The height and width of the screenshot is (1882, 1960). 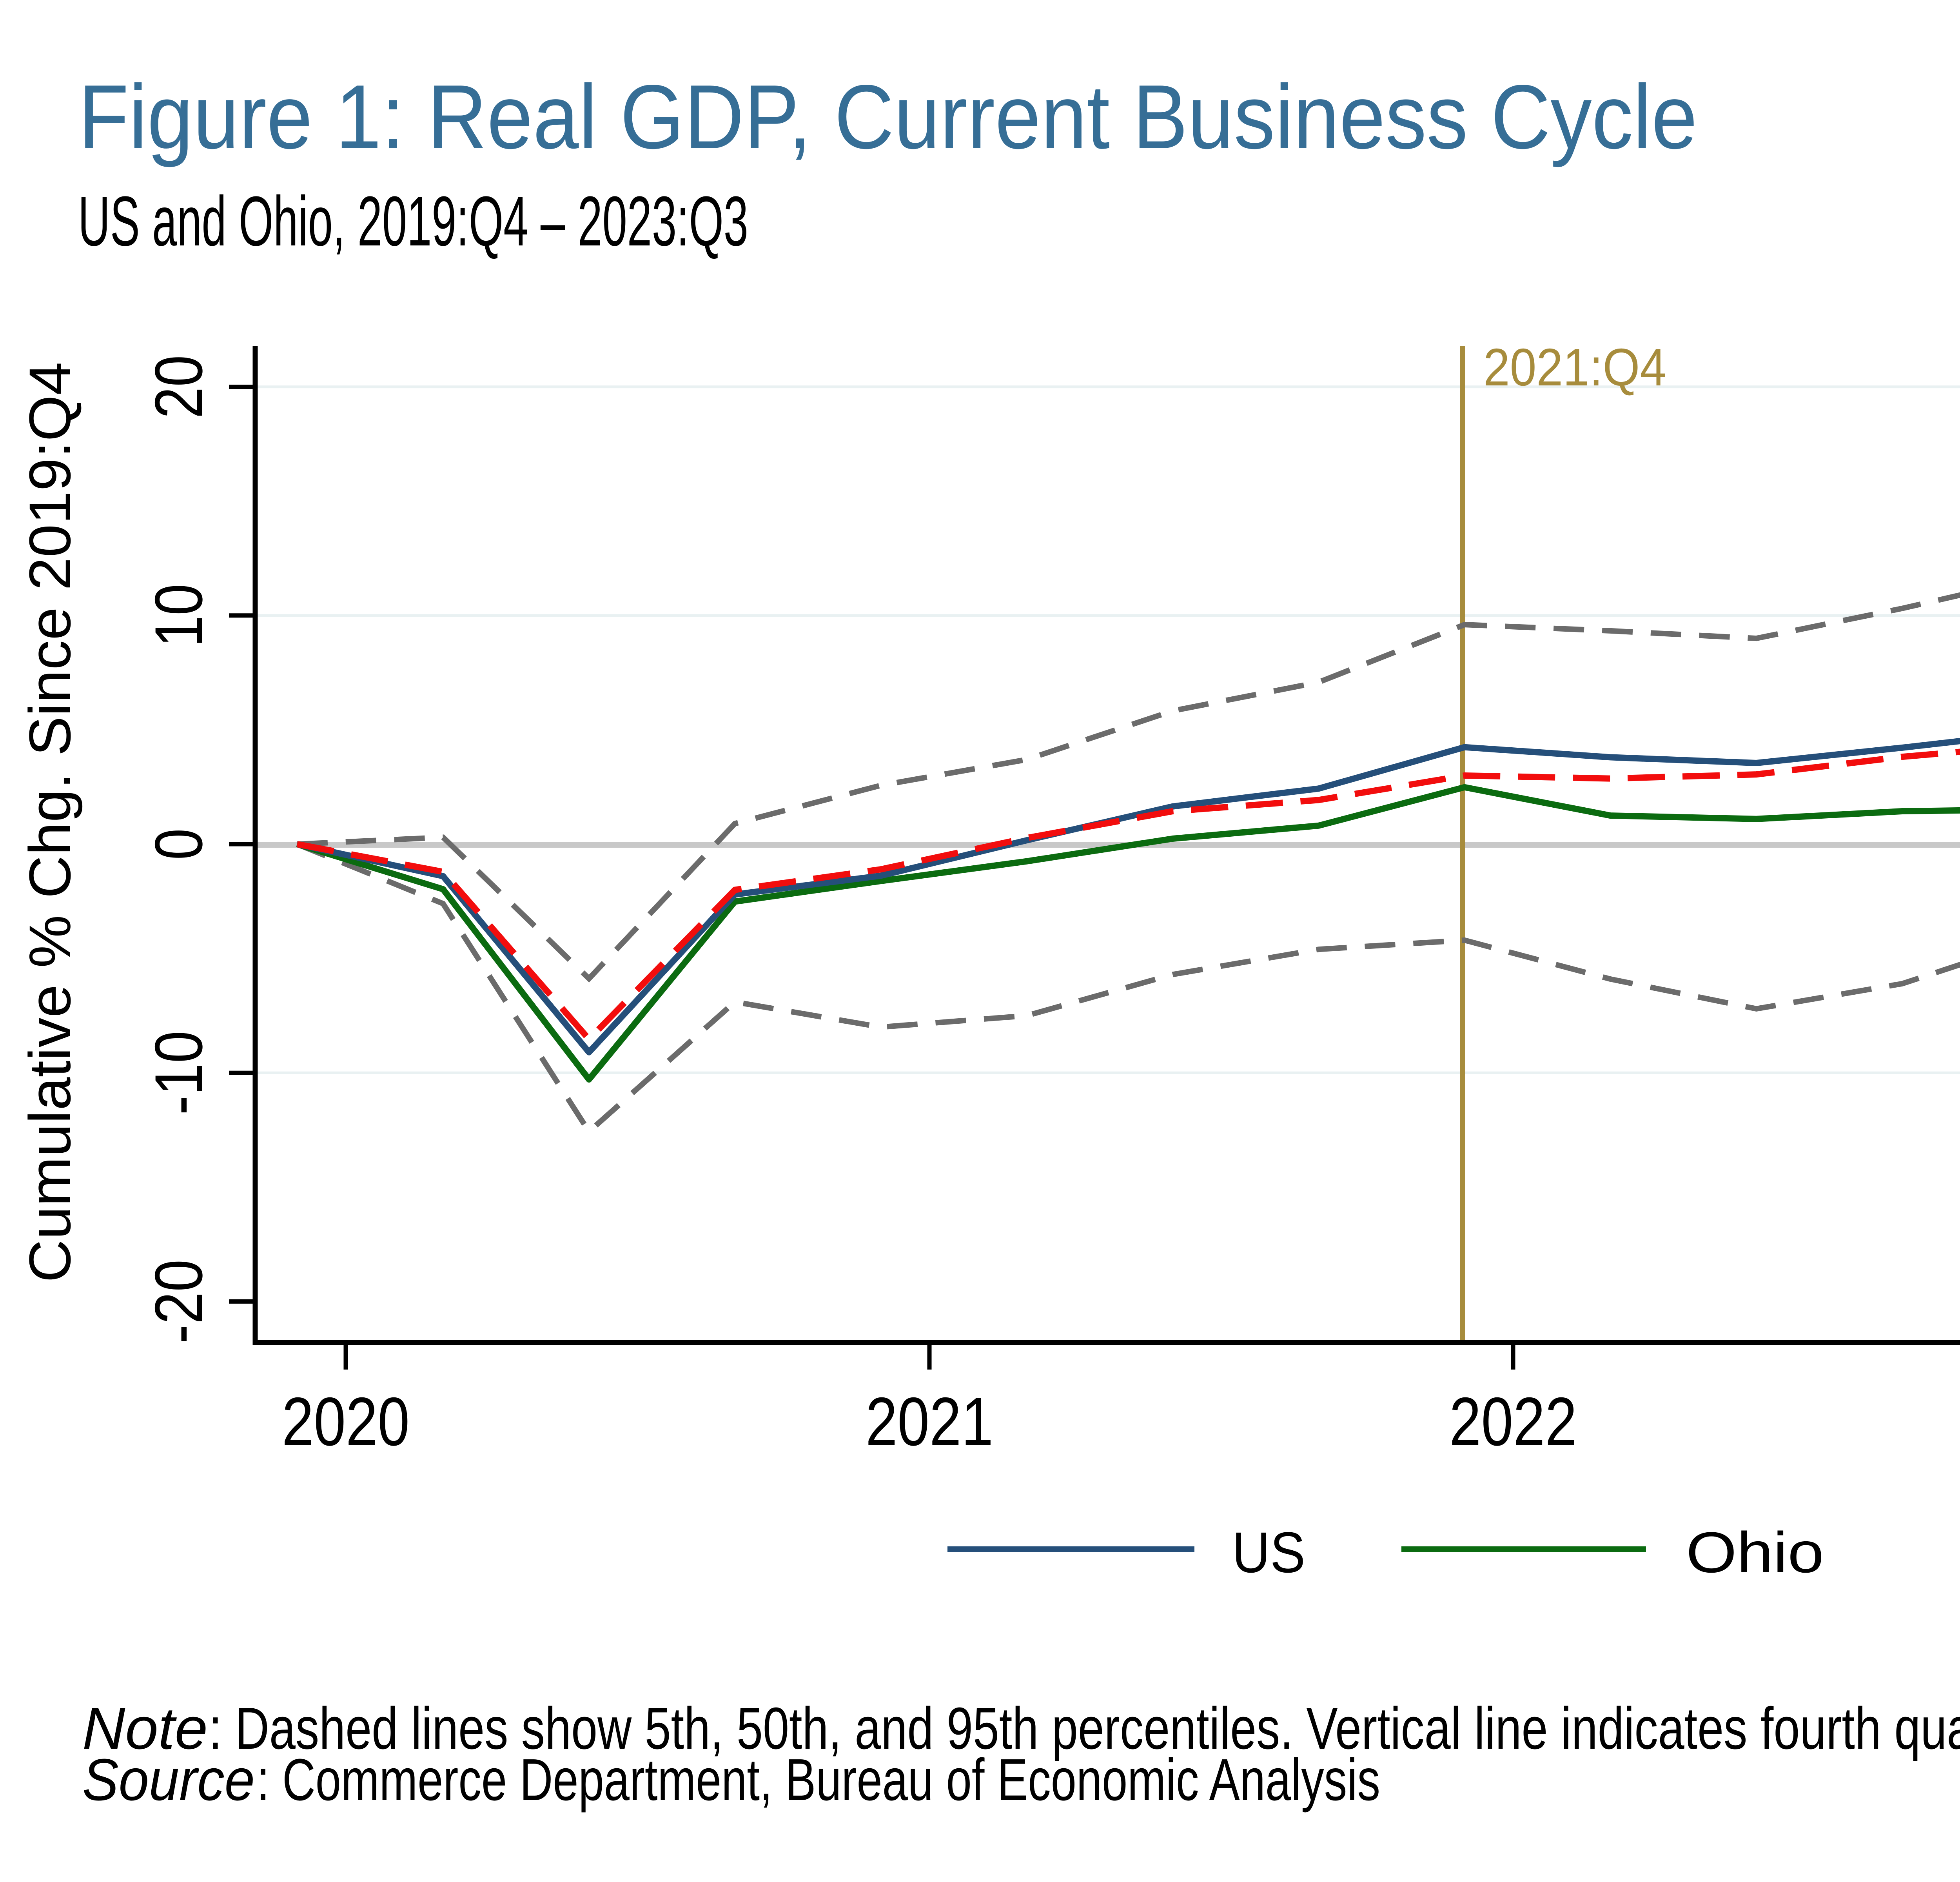 I want to click on svg-text: 2021:Q4, so click(x=1574, y=367).